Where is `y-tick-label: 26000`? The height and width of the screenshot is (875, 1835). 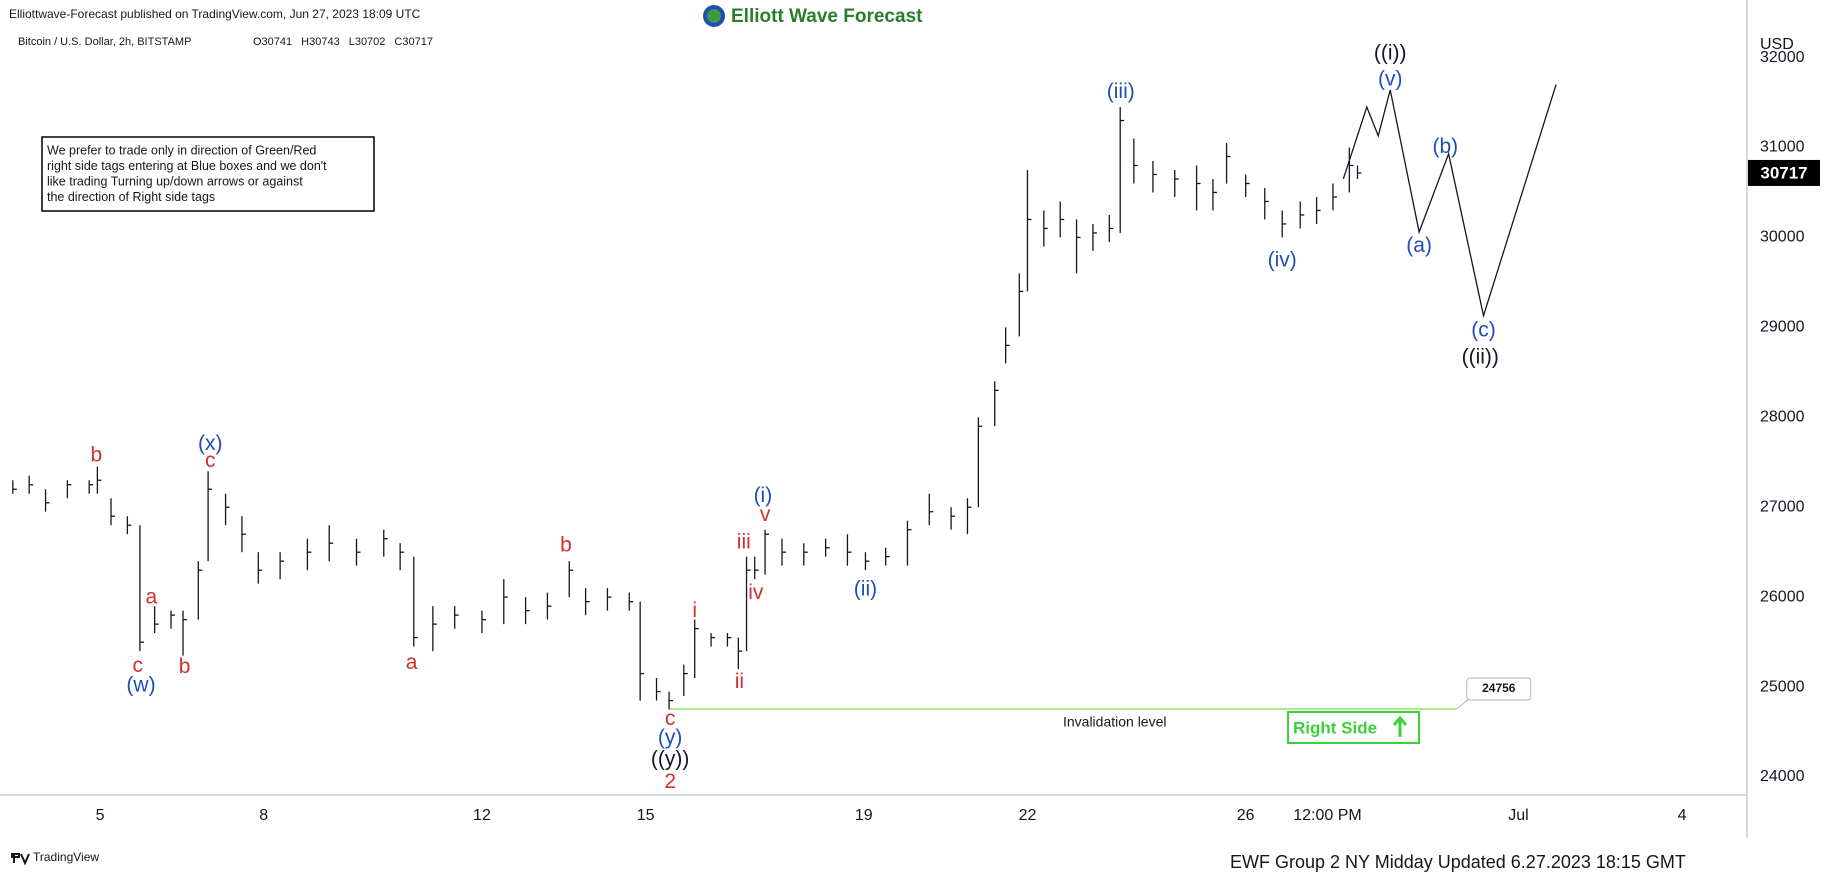 y-tick-label: 26000 is located at coordinates (1782, 596).